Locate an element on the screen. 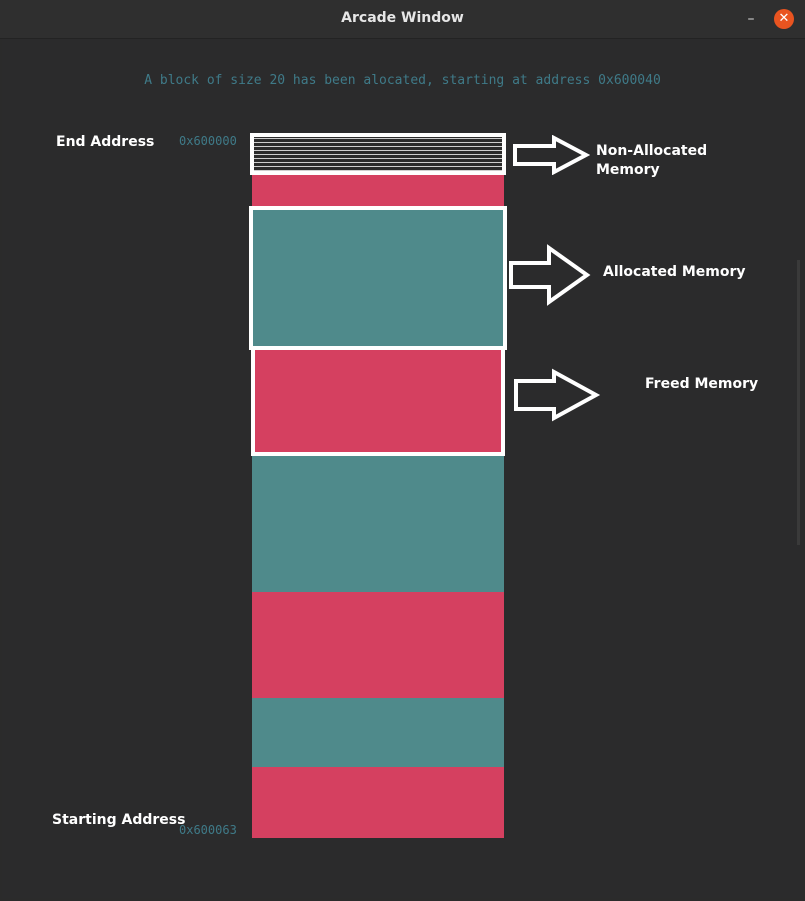 The height and width of the screenshot is (901, 805). freed-memory-label: Freed Memory is located at coordinates (702, 384).